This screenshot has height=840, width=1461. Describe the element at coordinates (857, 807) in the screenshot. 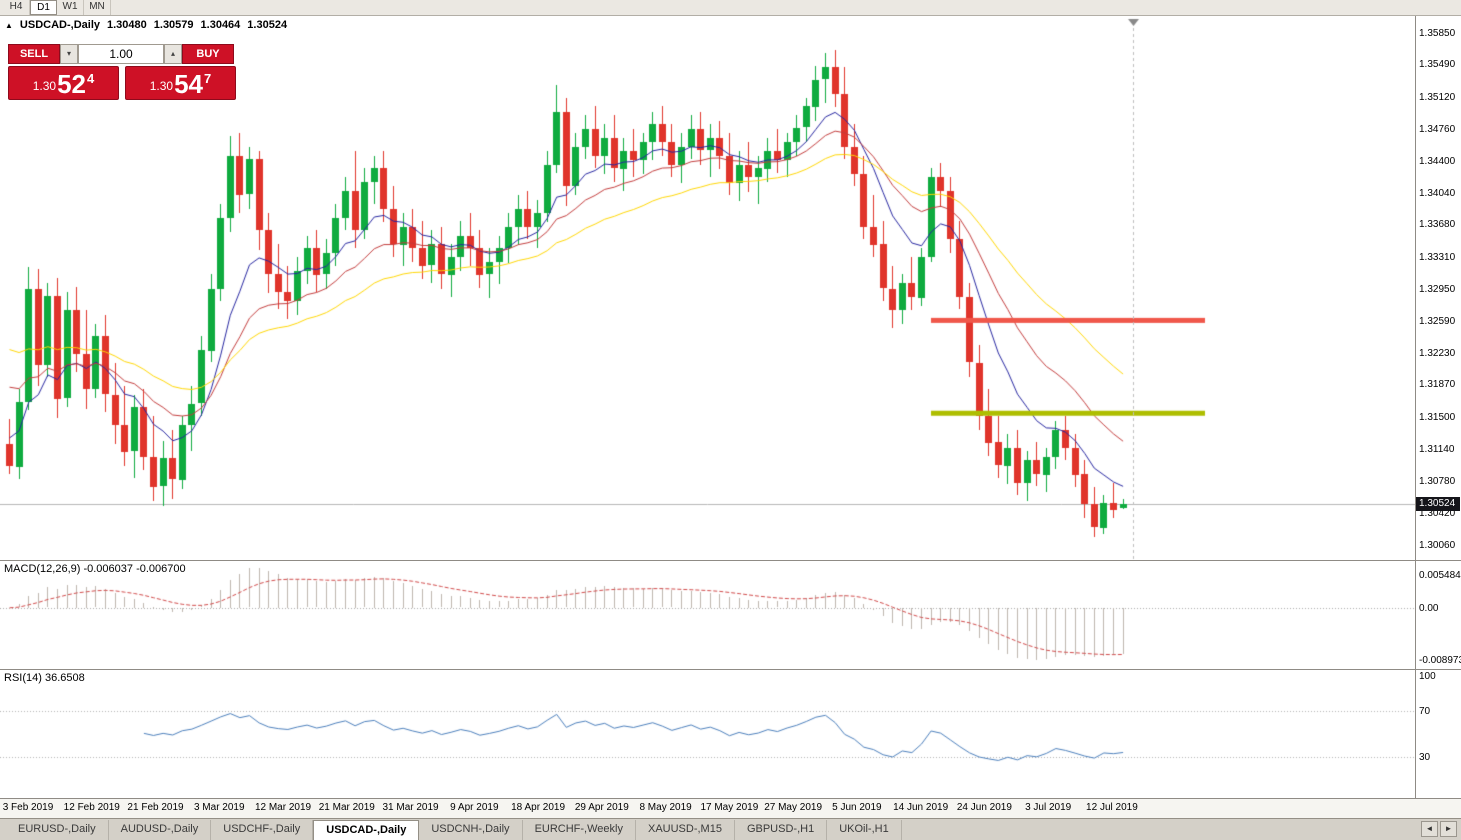

I see `date-axis-label: 5 Jun 2019` at that location.